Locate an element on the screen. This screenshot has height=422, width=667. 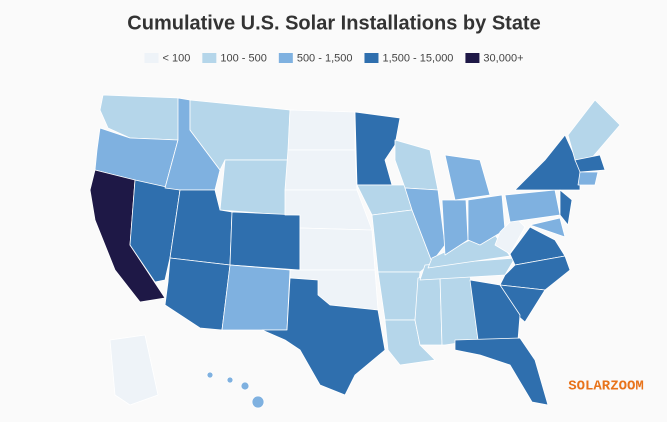
legend-label: < 100 is located at coordinates (176, 58).